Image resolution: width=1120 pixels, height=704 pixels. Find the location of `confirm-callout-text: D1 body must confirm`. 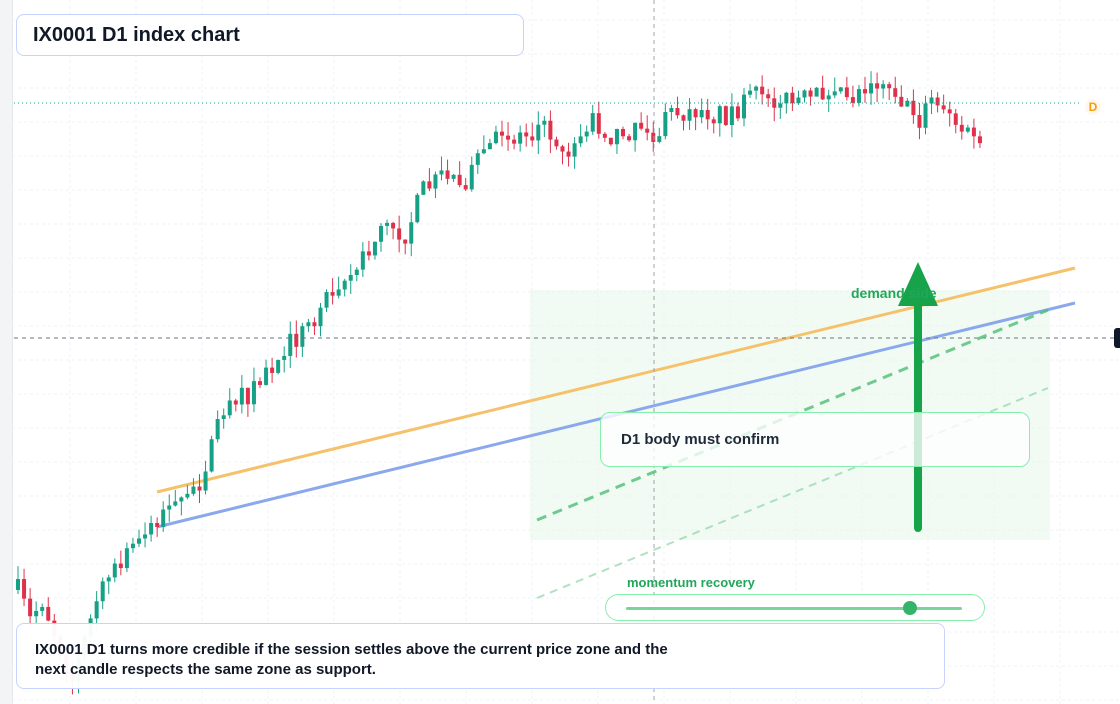

confirm-callout-text: D1 body must confirm is located at coordinates (700, 439).